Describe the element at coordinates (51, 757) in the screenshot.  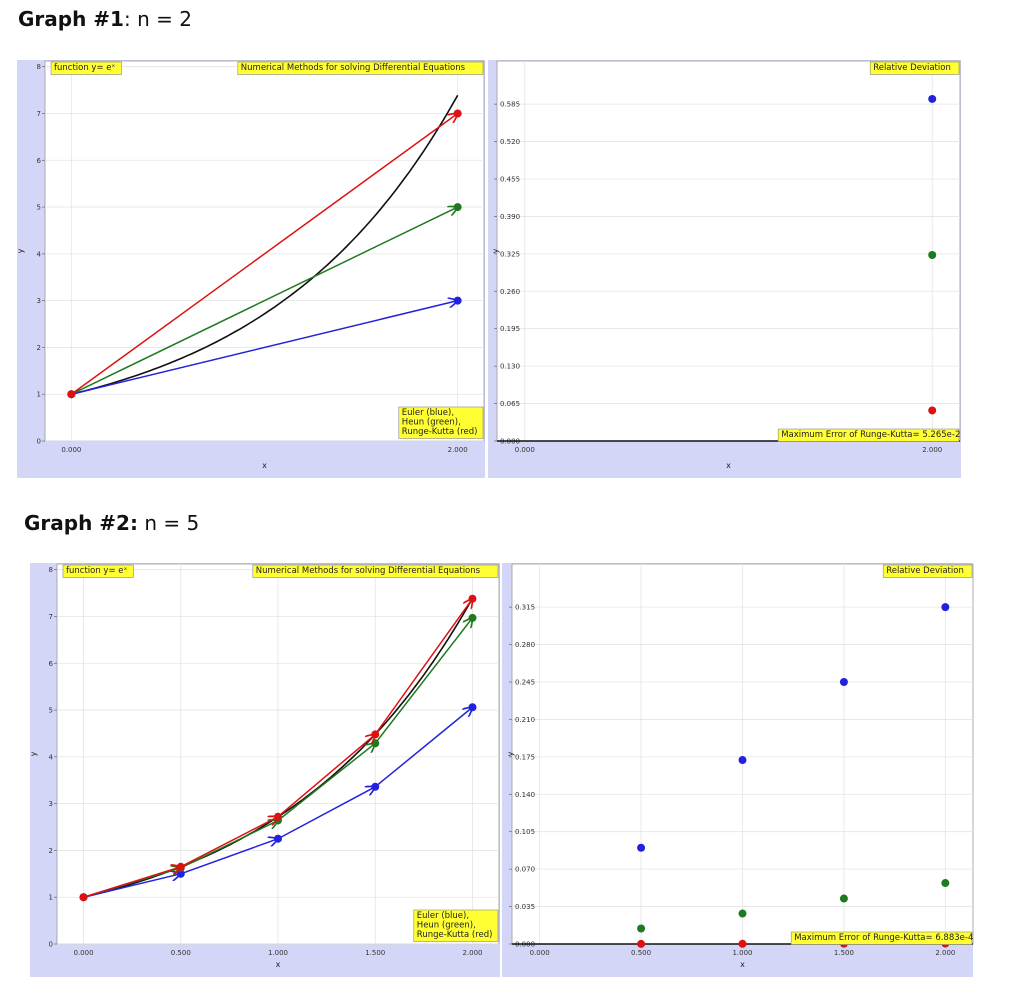
I see `graph2-solution-y-tick-label: 4` at that location.